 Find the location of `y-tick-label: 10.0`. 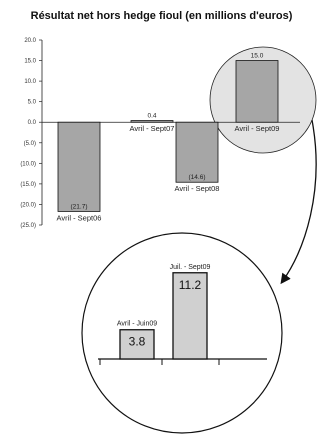

y-tick-label: 10.0 is located at coordinates (30, 82).